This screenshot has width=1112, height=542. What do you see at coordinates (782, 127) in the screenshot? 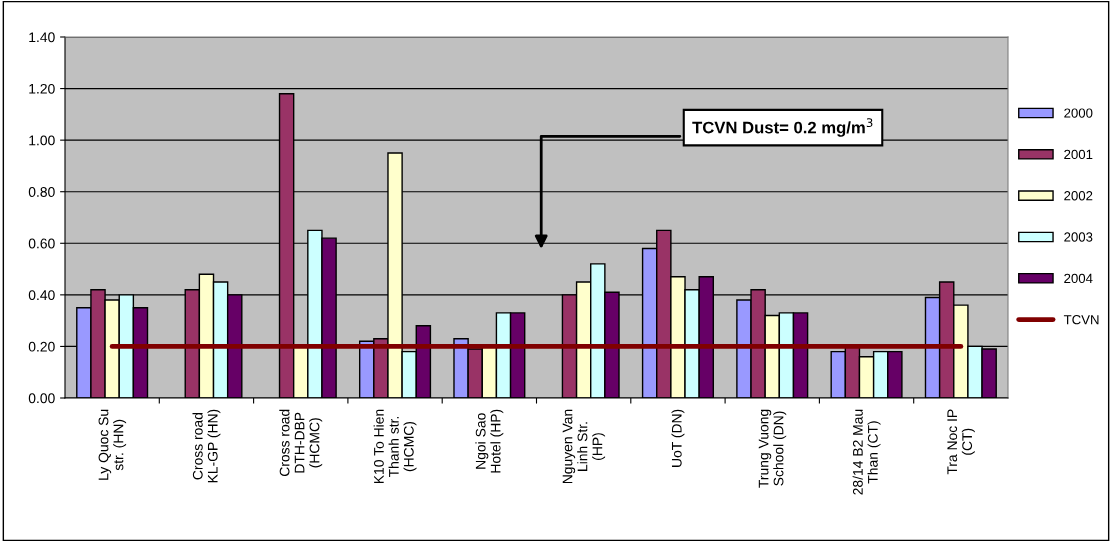
I see `annotation: TCVN Dust= 0.2 mg/m$^{3}$` at bounding box center [782, 127].